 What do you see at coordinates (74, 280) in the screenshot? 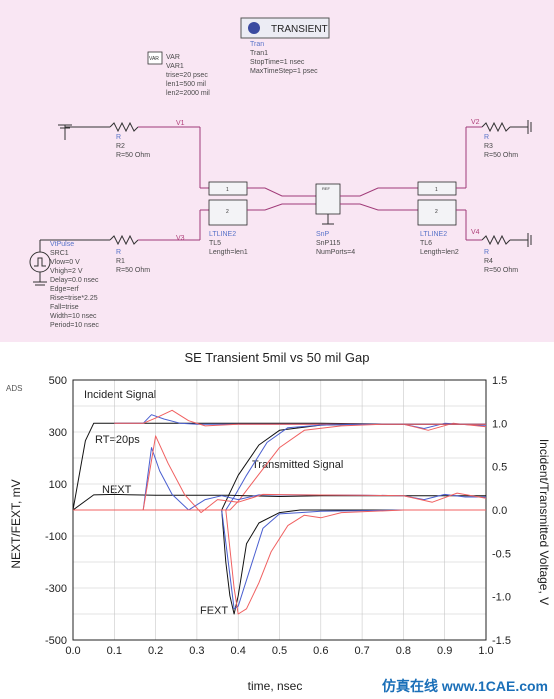
I see `src-line5: Delay=0.0 nsec` at bounding box center [74, 280].